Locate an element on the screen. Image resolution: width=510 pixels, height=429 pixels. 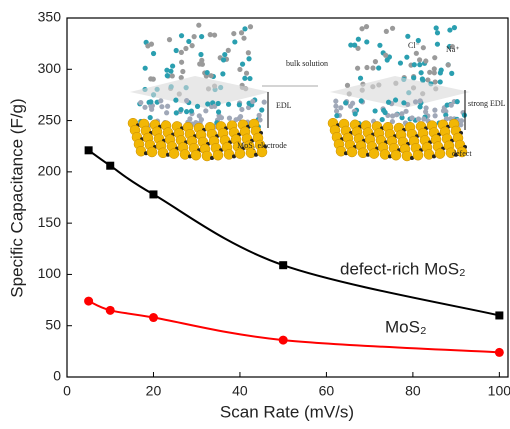
y-tick-label: 350 is located at coordinates (50, 17).